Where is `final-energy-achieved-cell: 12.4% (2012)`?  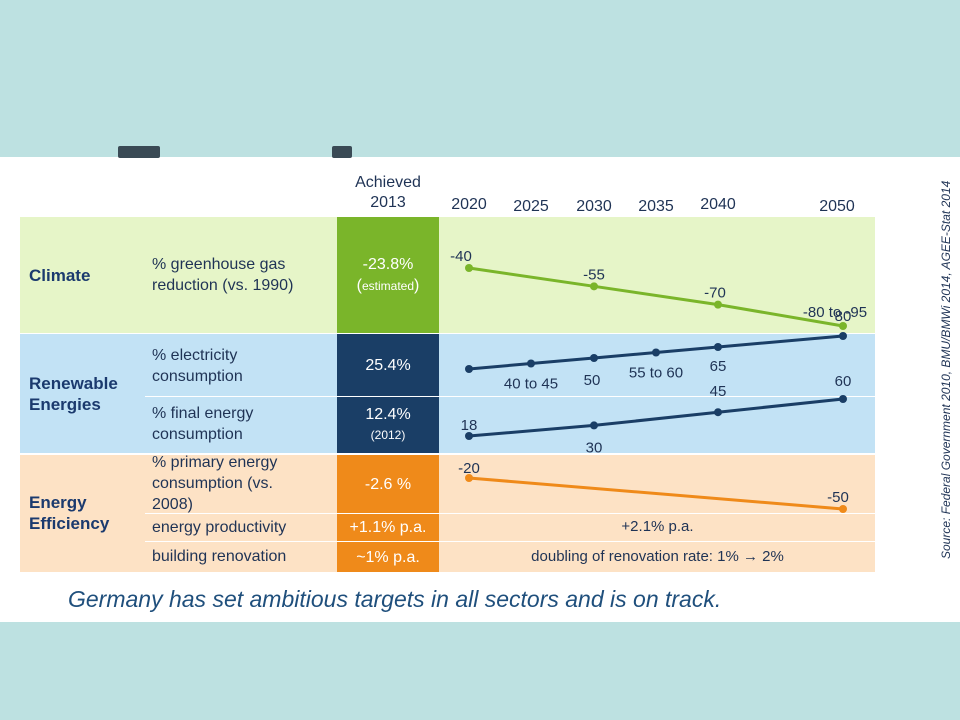 final-energy-achieved-cell: 12.4% (2012) is located at coordinates (388, 425).